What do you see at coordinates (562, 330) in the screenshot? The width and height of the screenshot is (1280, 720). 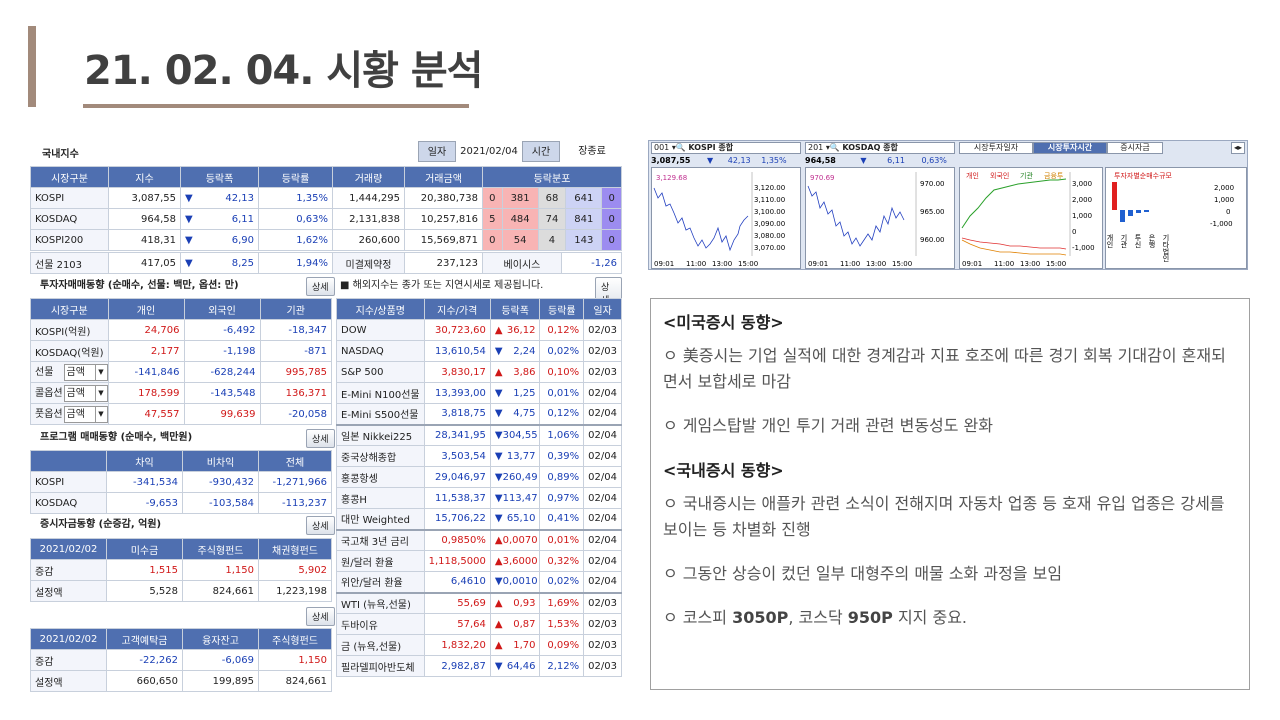 I see `overseas-percent: 0,12%` at bounding box center [562, 330].